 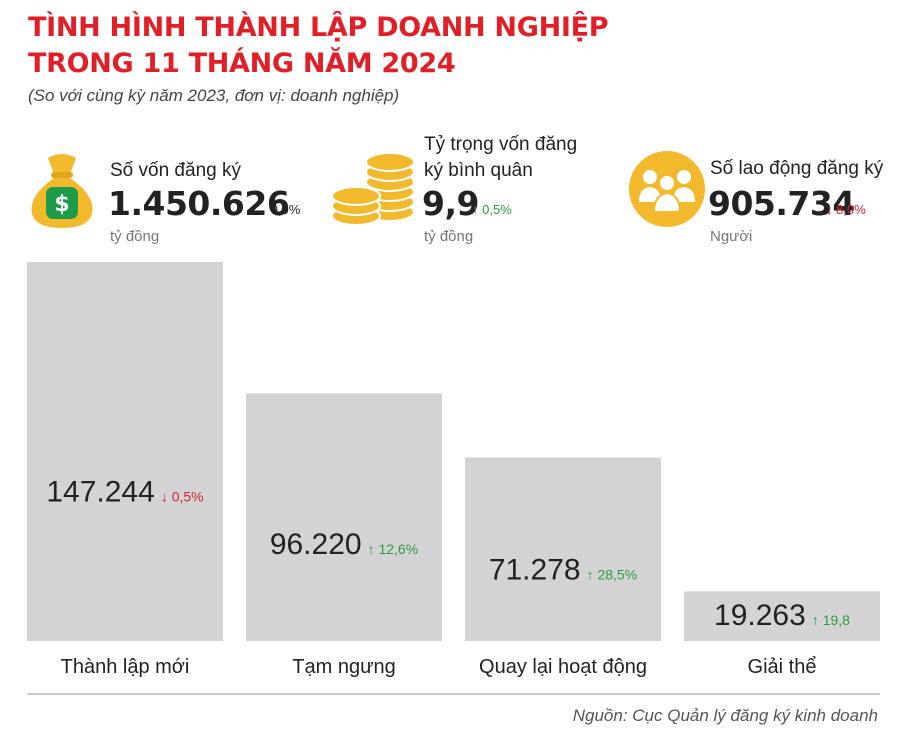 What do you see at coordinates (125, 667) in the screenshot?
I see `category-label: Thành lập mới` at bounding box center [125, 667].